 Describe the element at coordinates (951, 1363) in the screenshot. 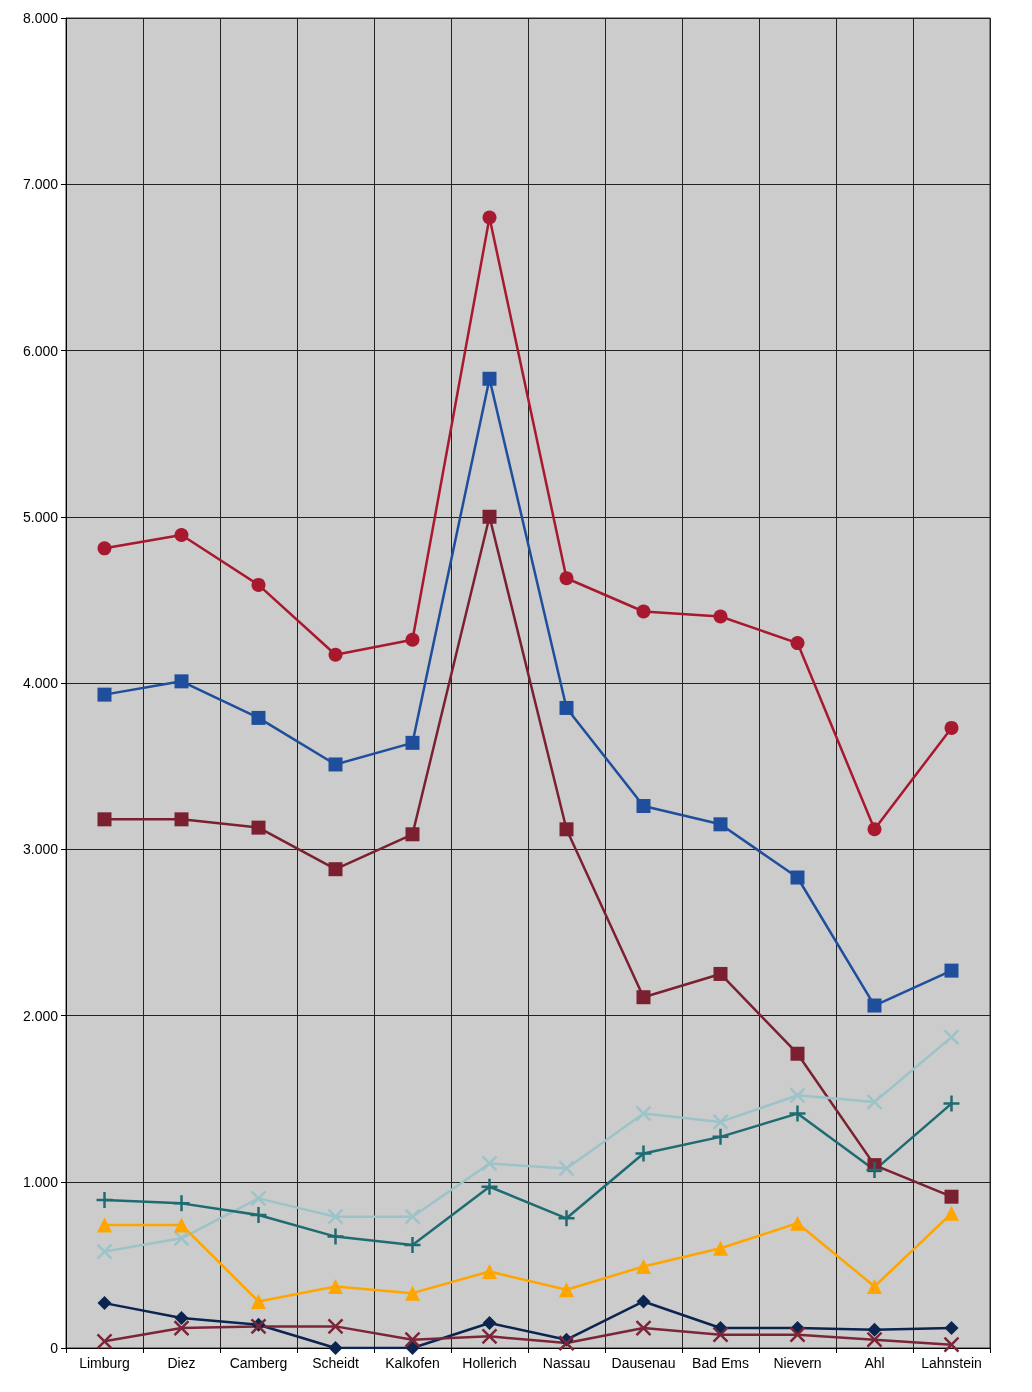

I see `x-tick-label: Lahnstein` at that location.